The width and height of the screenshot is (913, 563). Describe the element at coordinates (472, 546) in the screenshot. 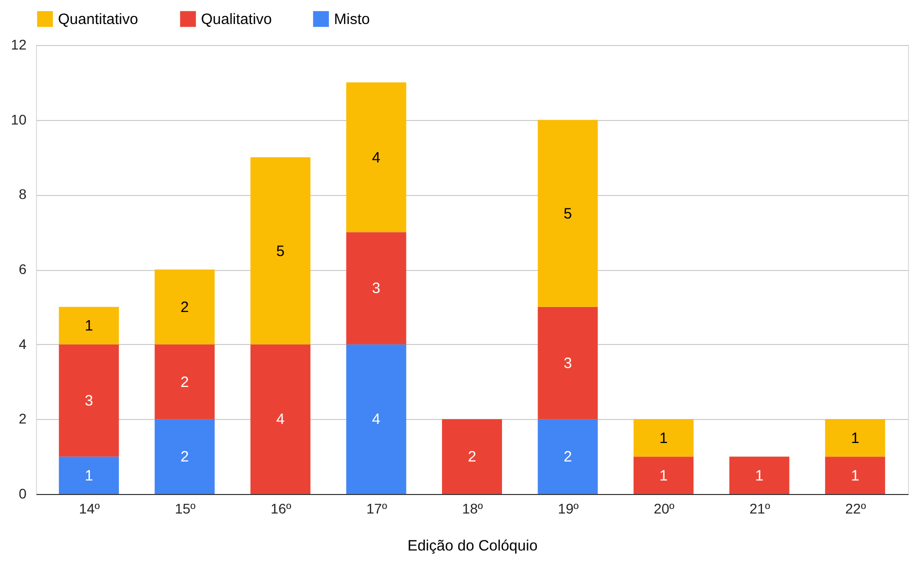

I see `x-axis-title: Edição do Colóquio` at that location.